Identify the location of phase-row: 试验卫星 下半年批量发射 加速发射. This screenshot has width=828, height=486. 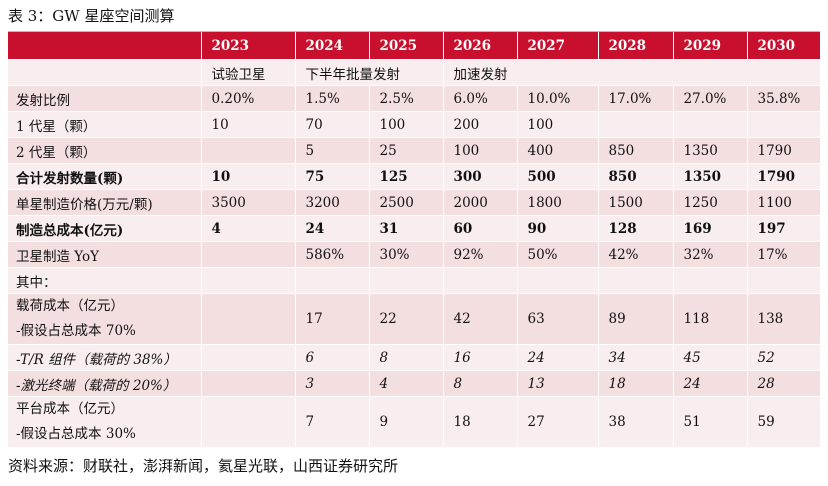
(414, 72).